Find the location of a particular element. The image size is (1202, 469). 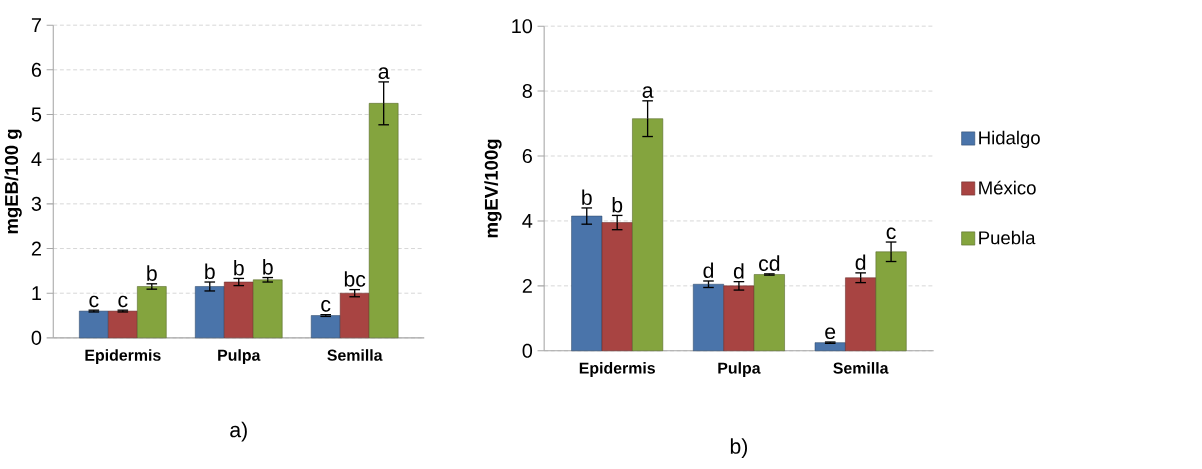

text: b) is located at coordinates (739, 448).